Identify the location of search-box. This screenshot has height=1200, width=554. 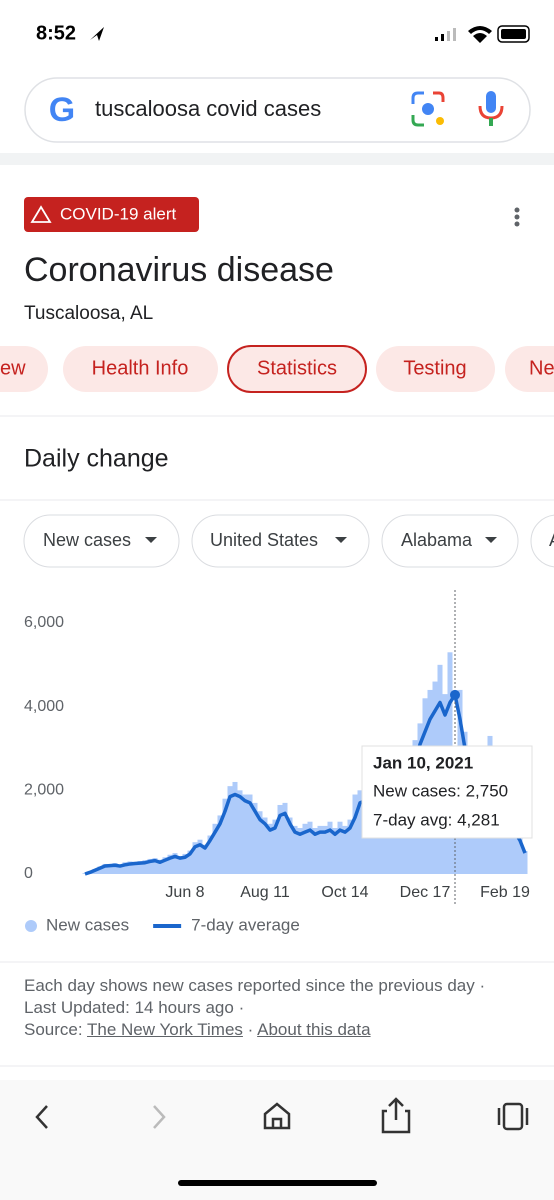
(277, 110).